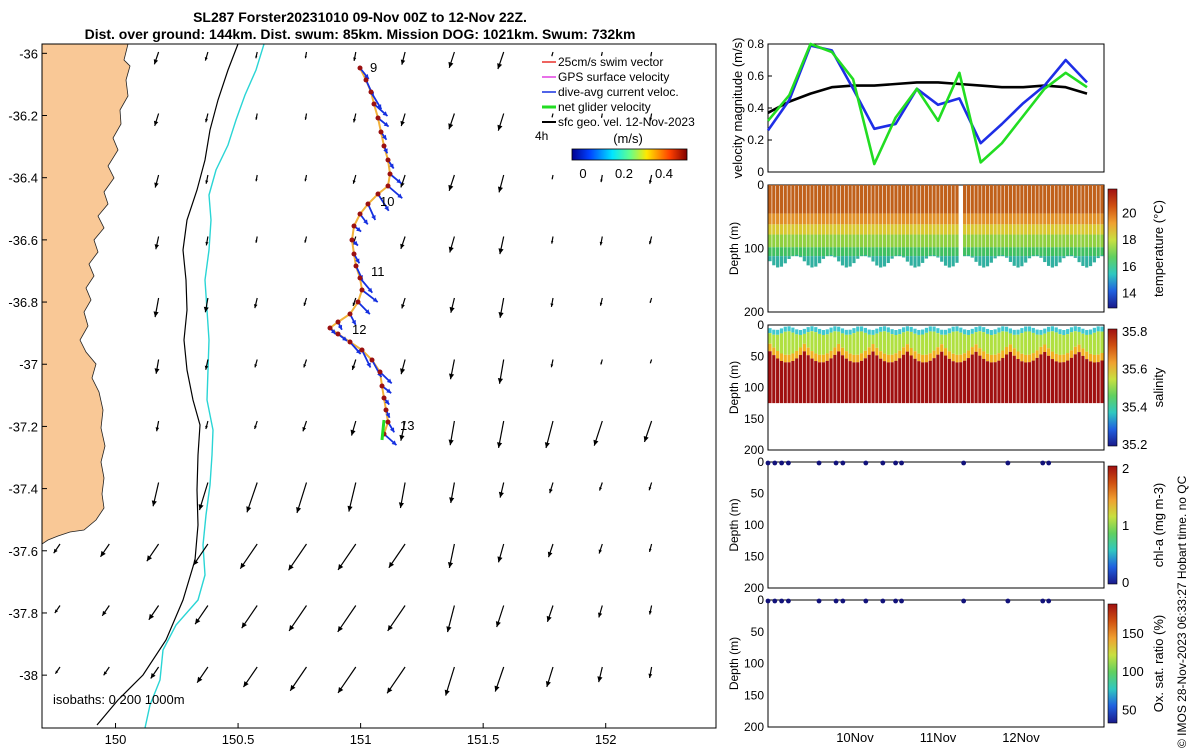 The width and height of the screenshot is (1200, 750). What do you see at coordinates (1129, 239) in the screenshot?
I see `section-0-ctick-2: 18` at bounding box center [1129, 239].